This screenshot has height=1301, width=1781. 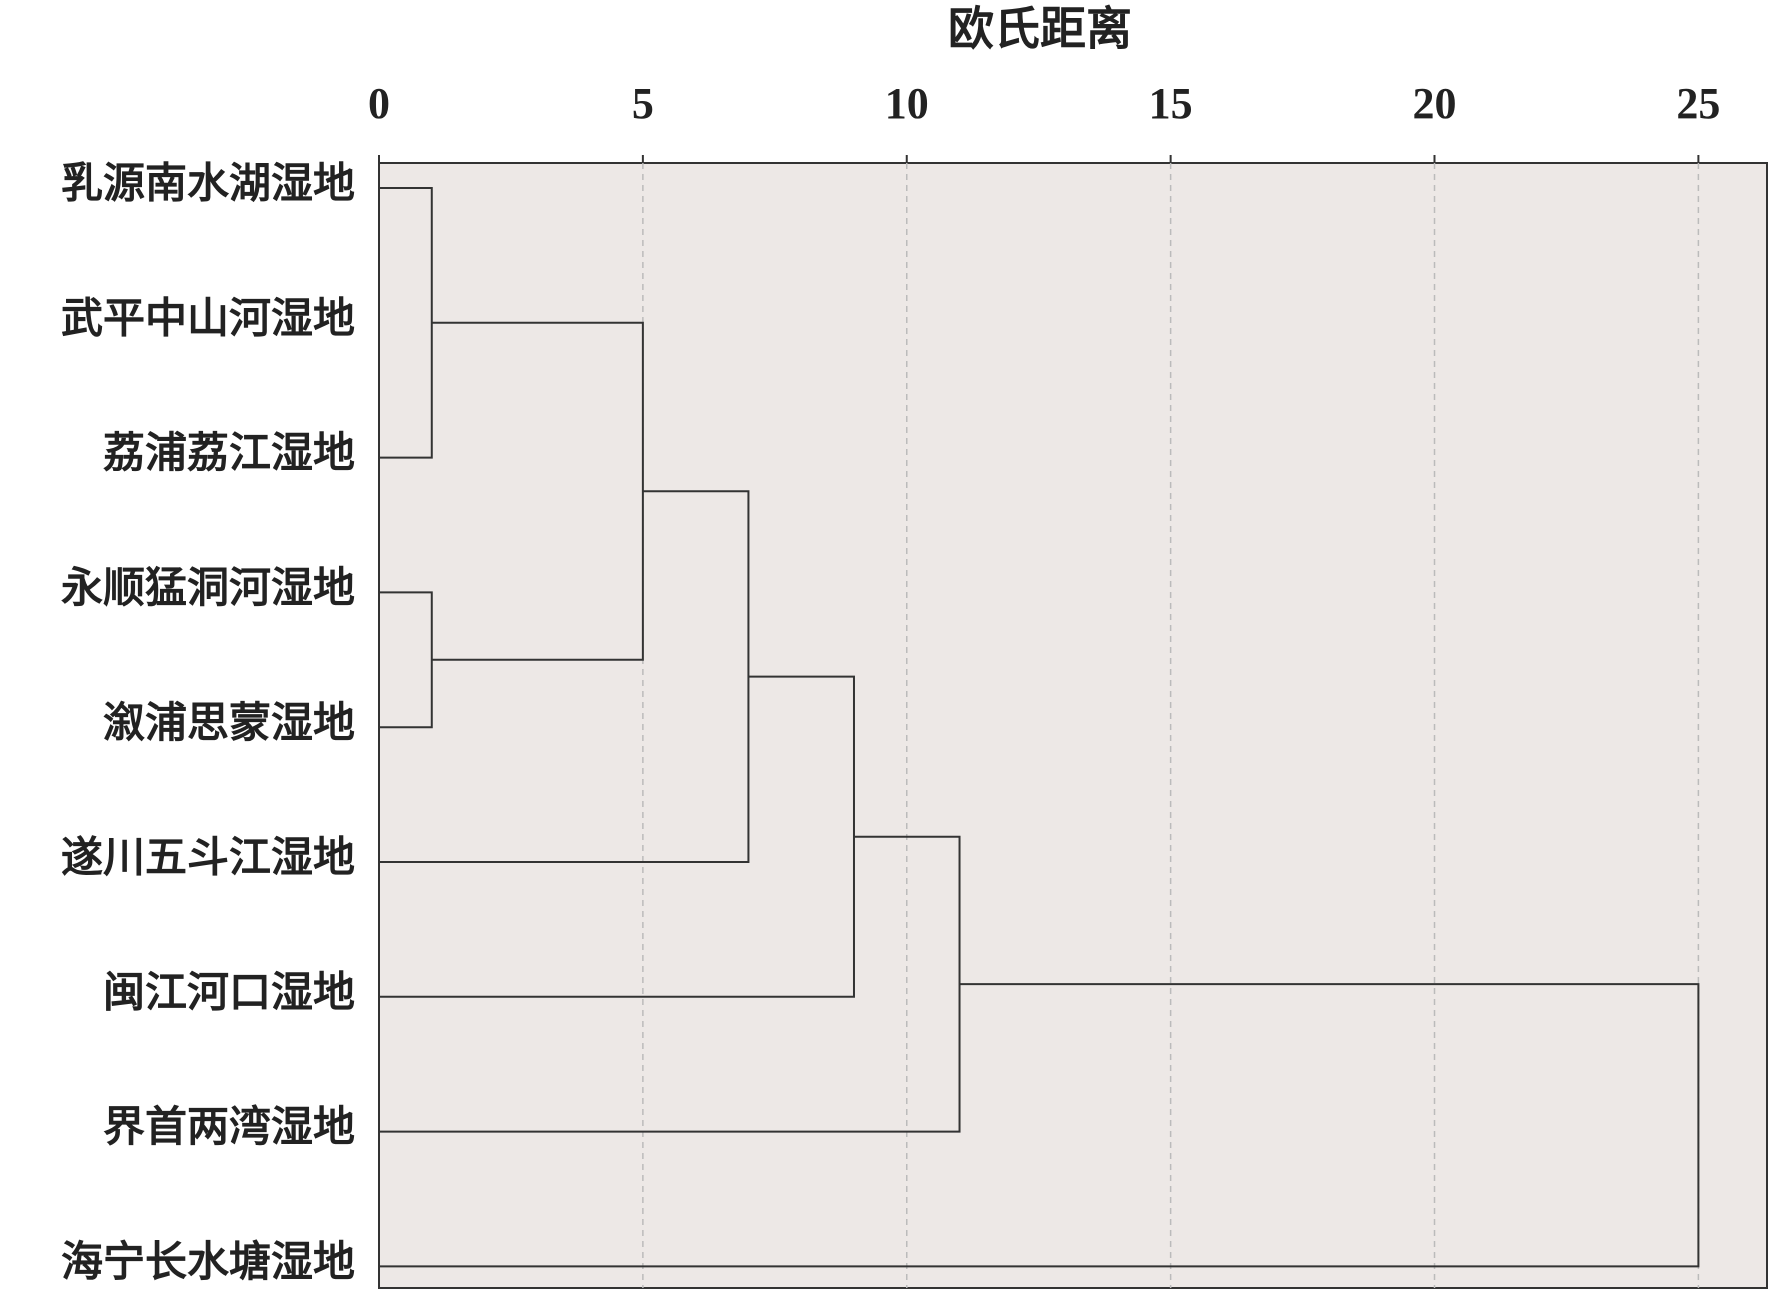 What do you see at coordinates (1040, 29) in the screenshot?
I see `chart-title: 欧氏距离` at bounding box center [1040, 29].